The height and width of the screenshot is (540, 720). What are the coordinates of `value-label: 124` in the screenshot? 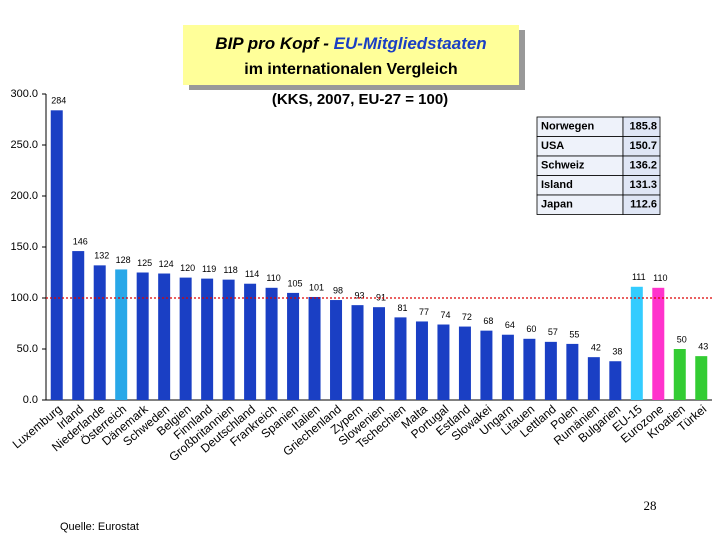 It's located at (166, 264).